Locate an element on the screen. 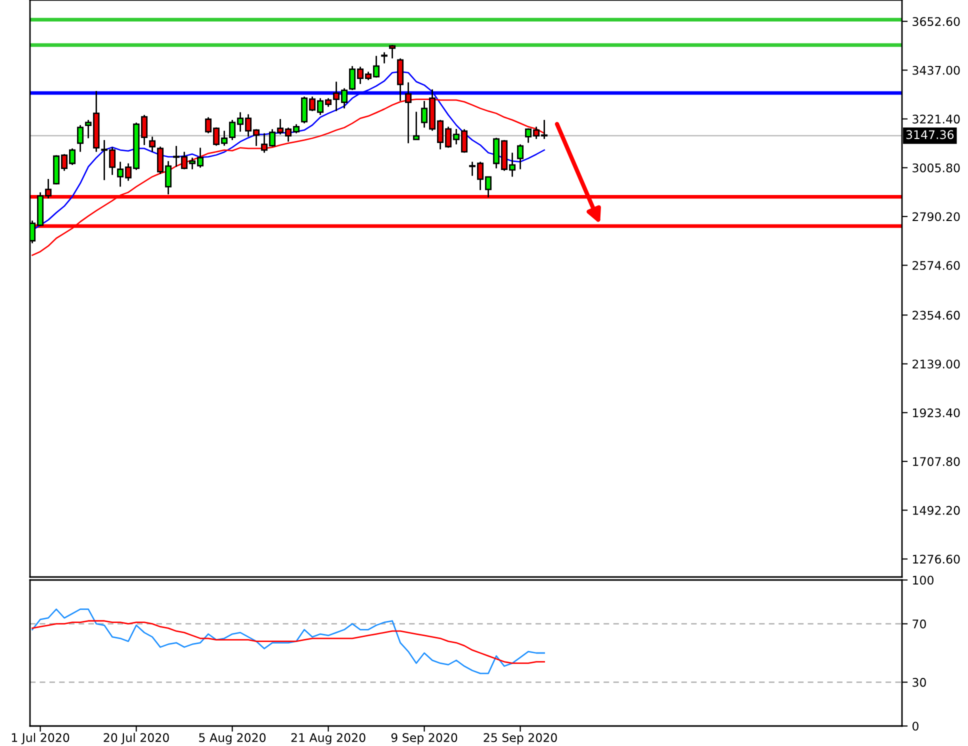 The height and width of the screenshot is (746, 968). ref-line-label: 3147.36 is located at coordinates (930, 135).